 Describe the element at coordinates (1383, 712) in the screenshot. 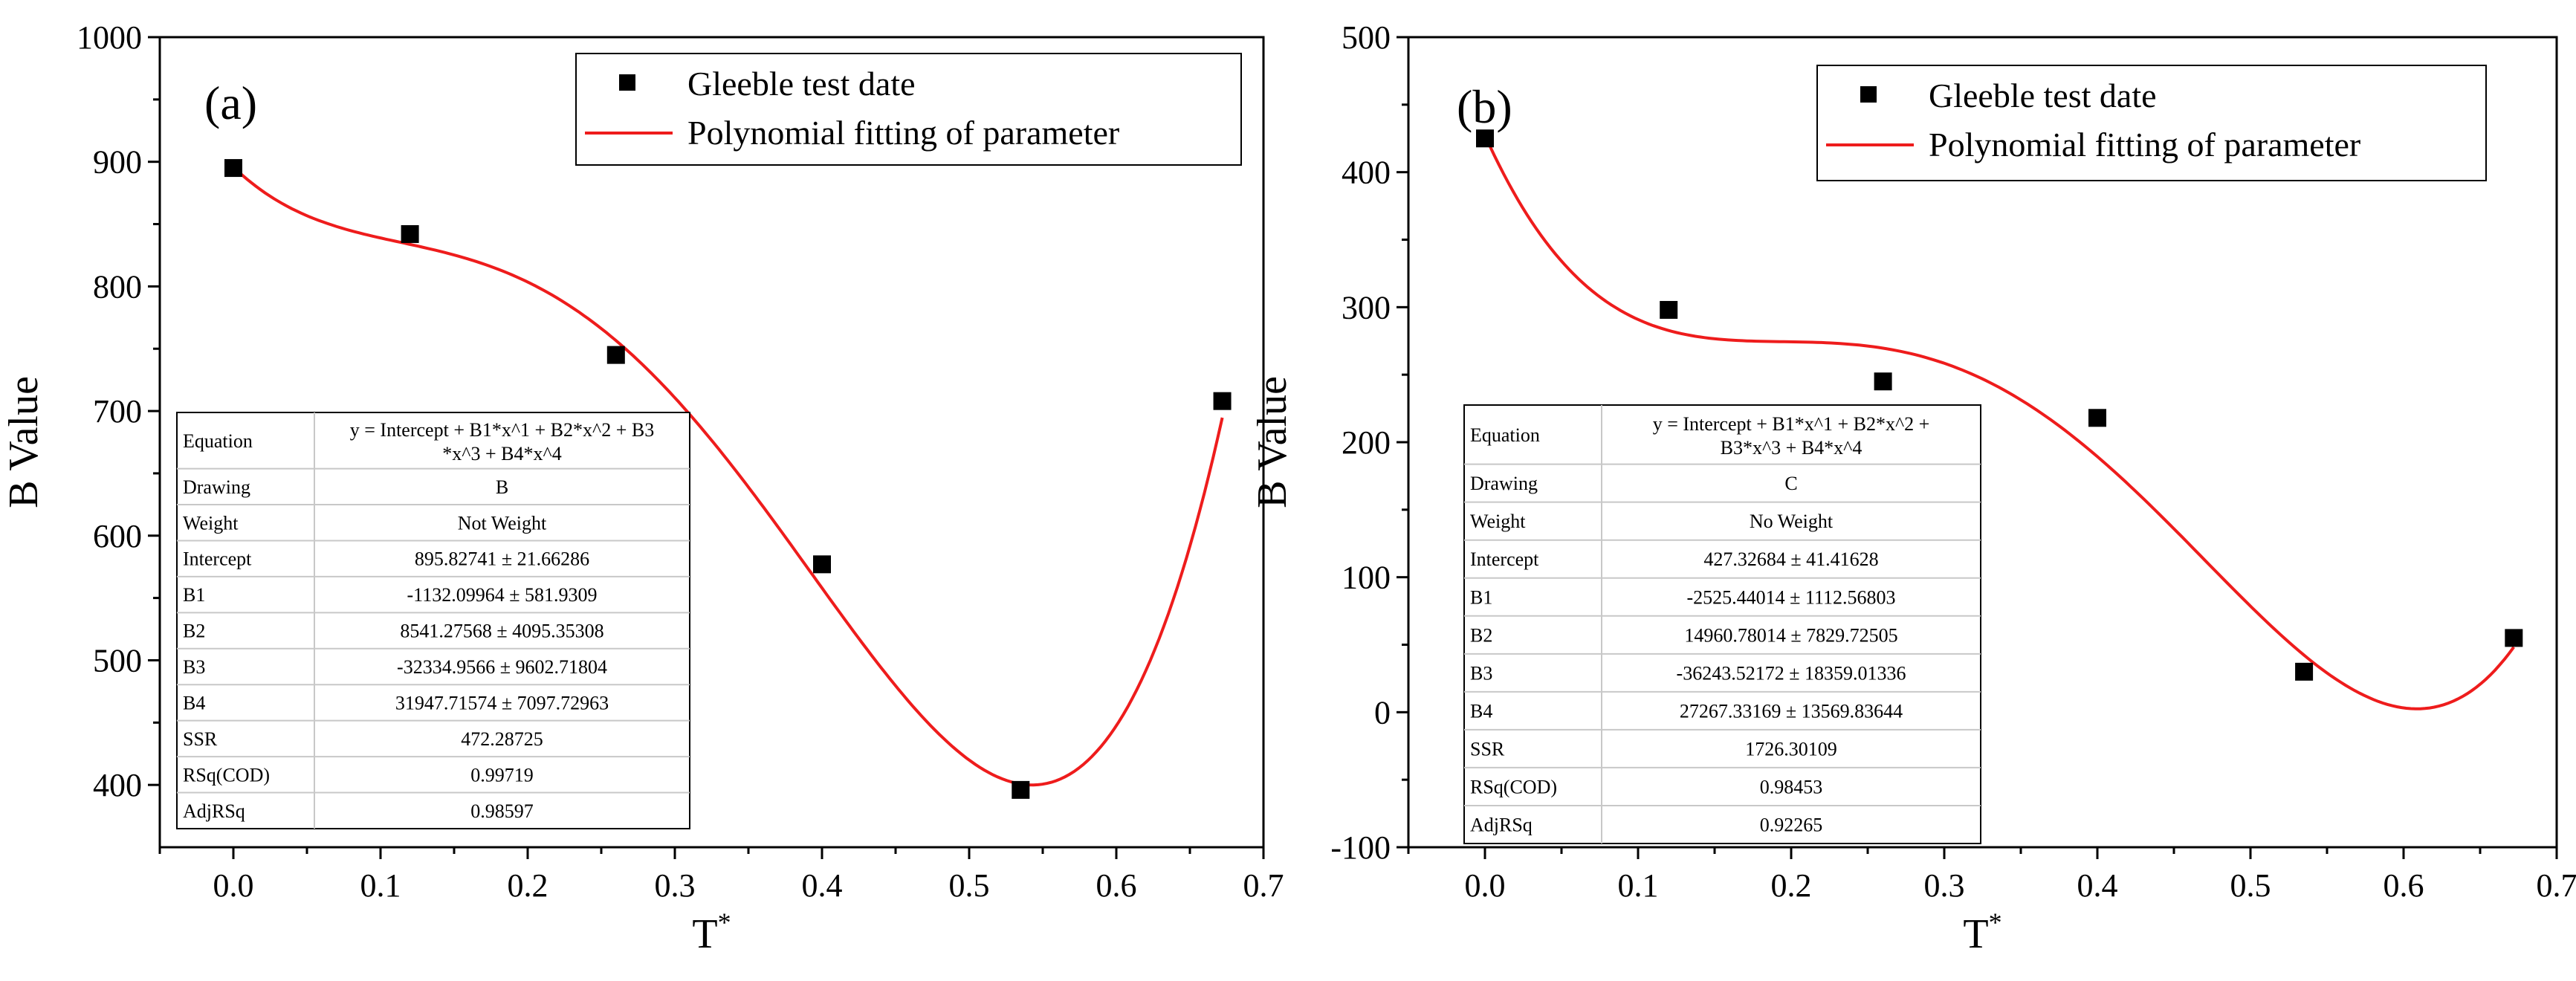

I see `y-tick-label: 0` at that location.